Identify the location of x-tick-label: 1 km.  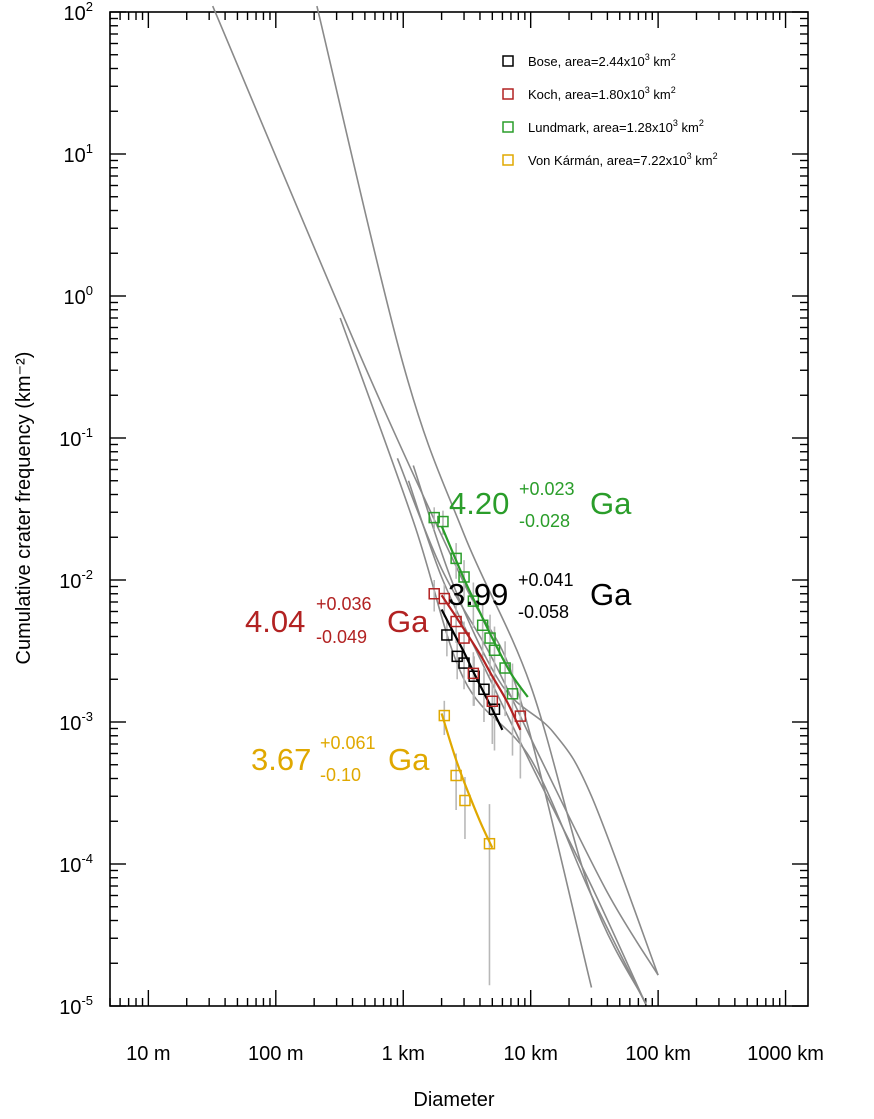
(403, 1054).